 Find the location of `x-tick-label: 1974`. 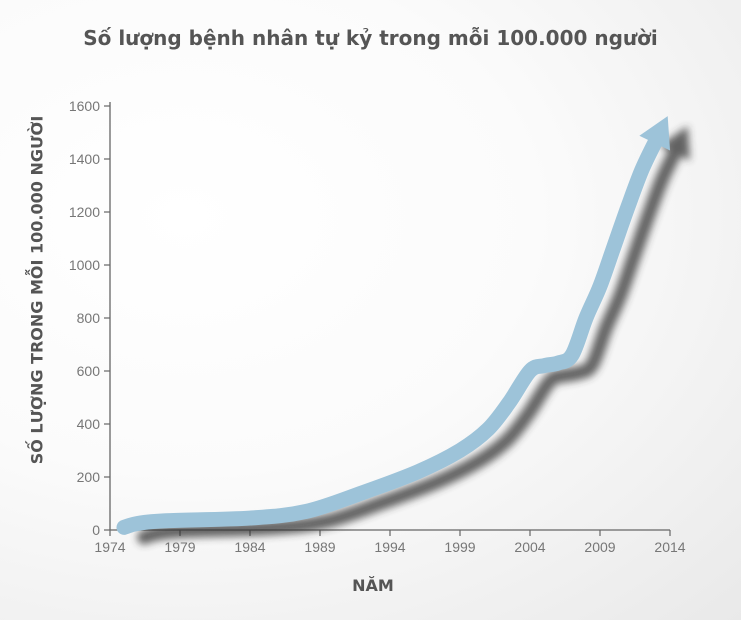

x-tick-label: 1974 is located at coordinates (109, 547).